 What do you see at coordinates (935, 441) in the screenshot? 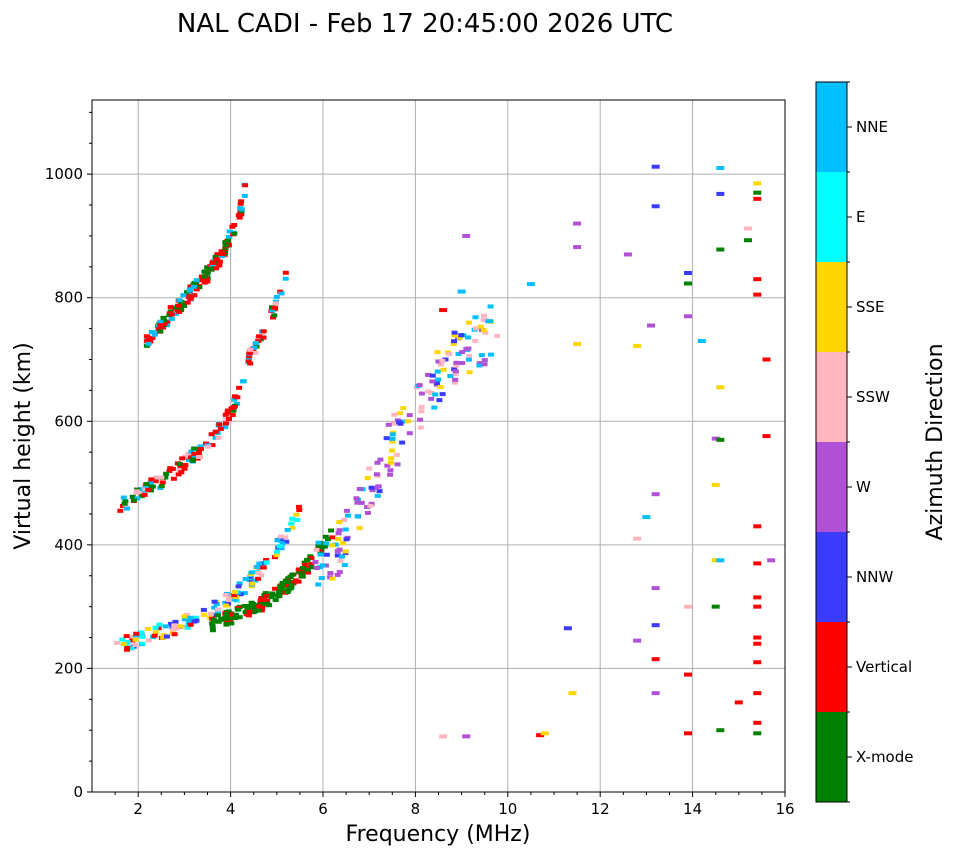
I see `colorbar-title: Azimuth Direction` at bounding box center [935, 441].